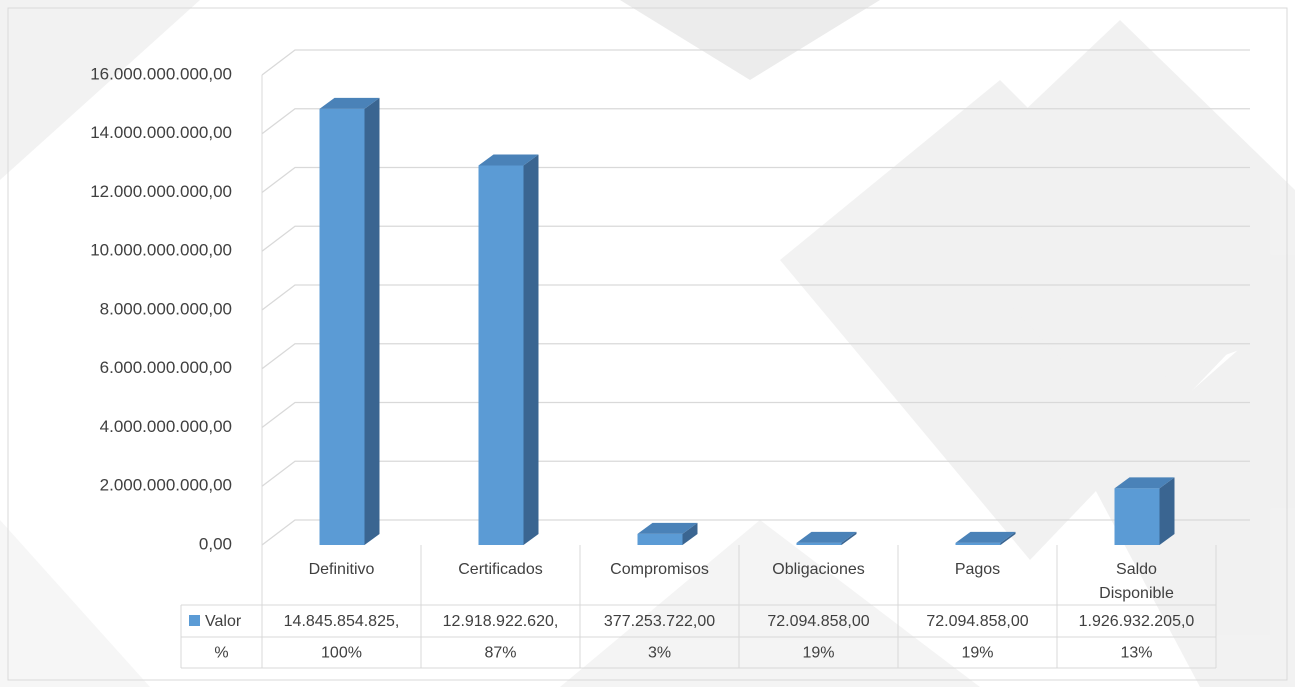 The width and height of the screenshot is (1295, 687). I want to click on x-tick-label: Saldo Disponible, so click(1136, 581).